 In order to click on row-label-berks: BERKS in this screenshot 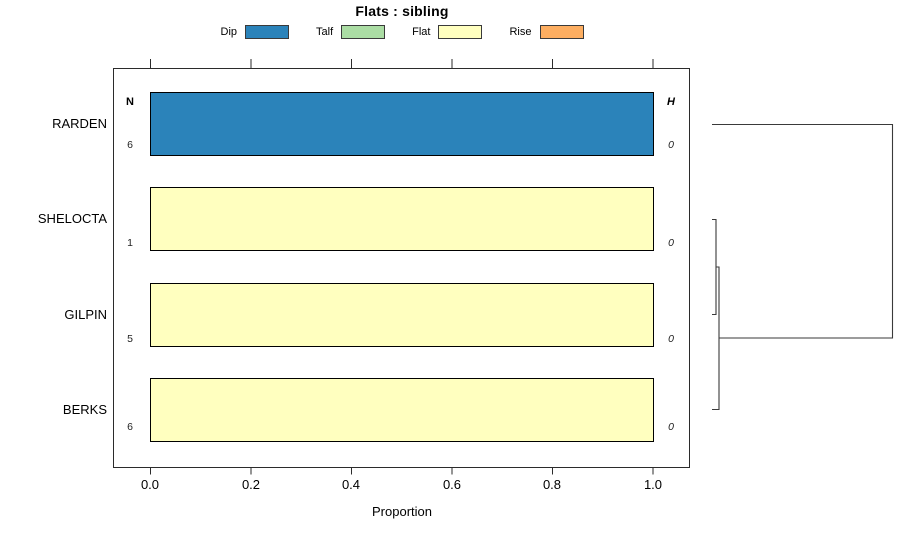, I will do `click(84, 409)`.